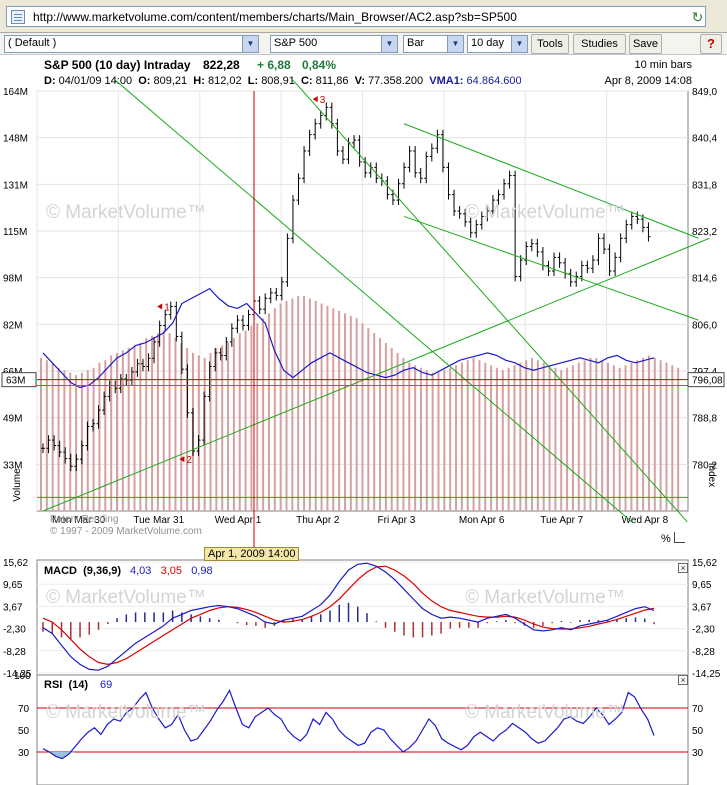  Describe the element at coordinates (666, 539) in the screenshot. I see `percent-toggle: %` at that location.